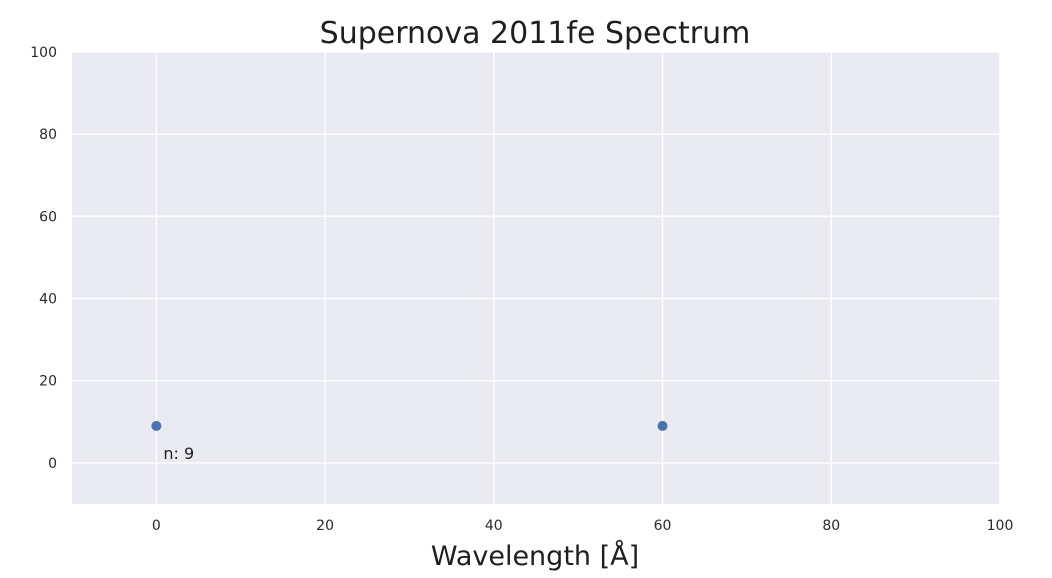 This screenshot has height=578, width=1052. What do you see at coordinates (535, 556) in the screenshot?
I see `x-axis-label: Wavelength [Å]` at bounding box center [535, 556].